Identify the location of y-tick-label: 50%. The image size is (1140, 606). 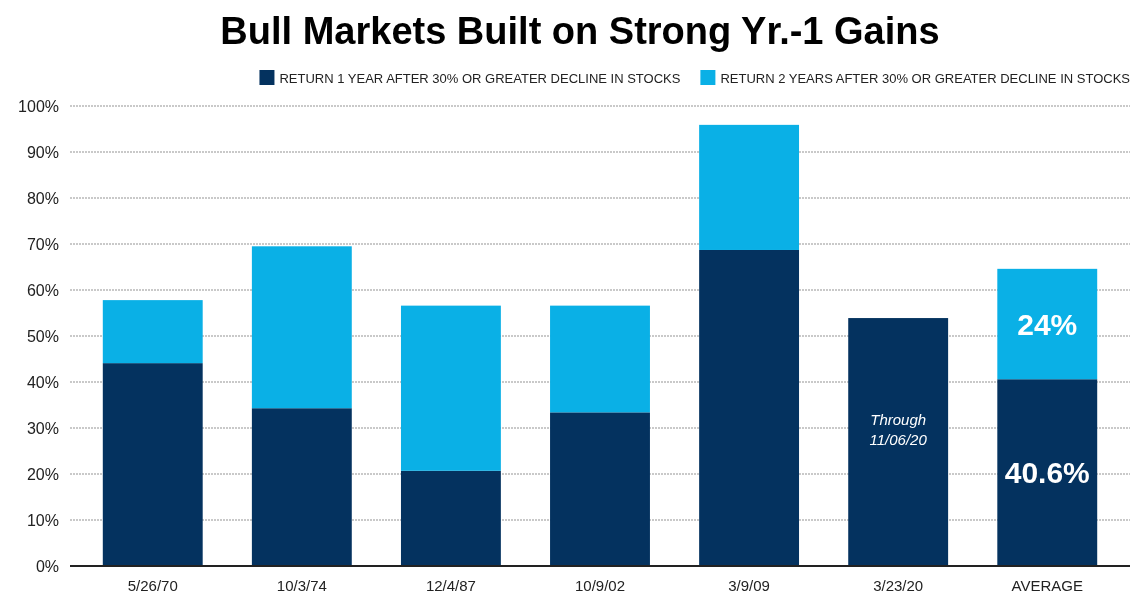
(42, 336).